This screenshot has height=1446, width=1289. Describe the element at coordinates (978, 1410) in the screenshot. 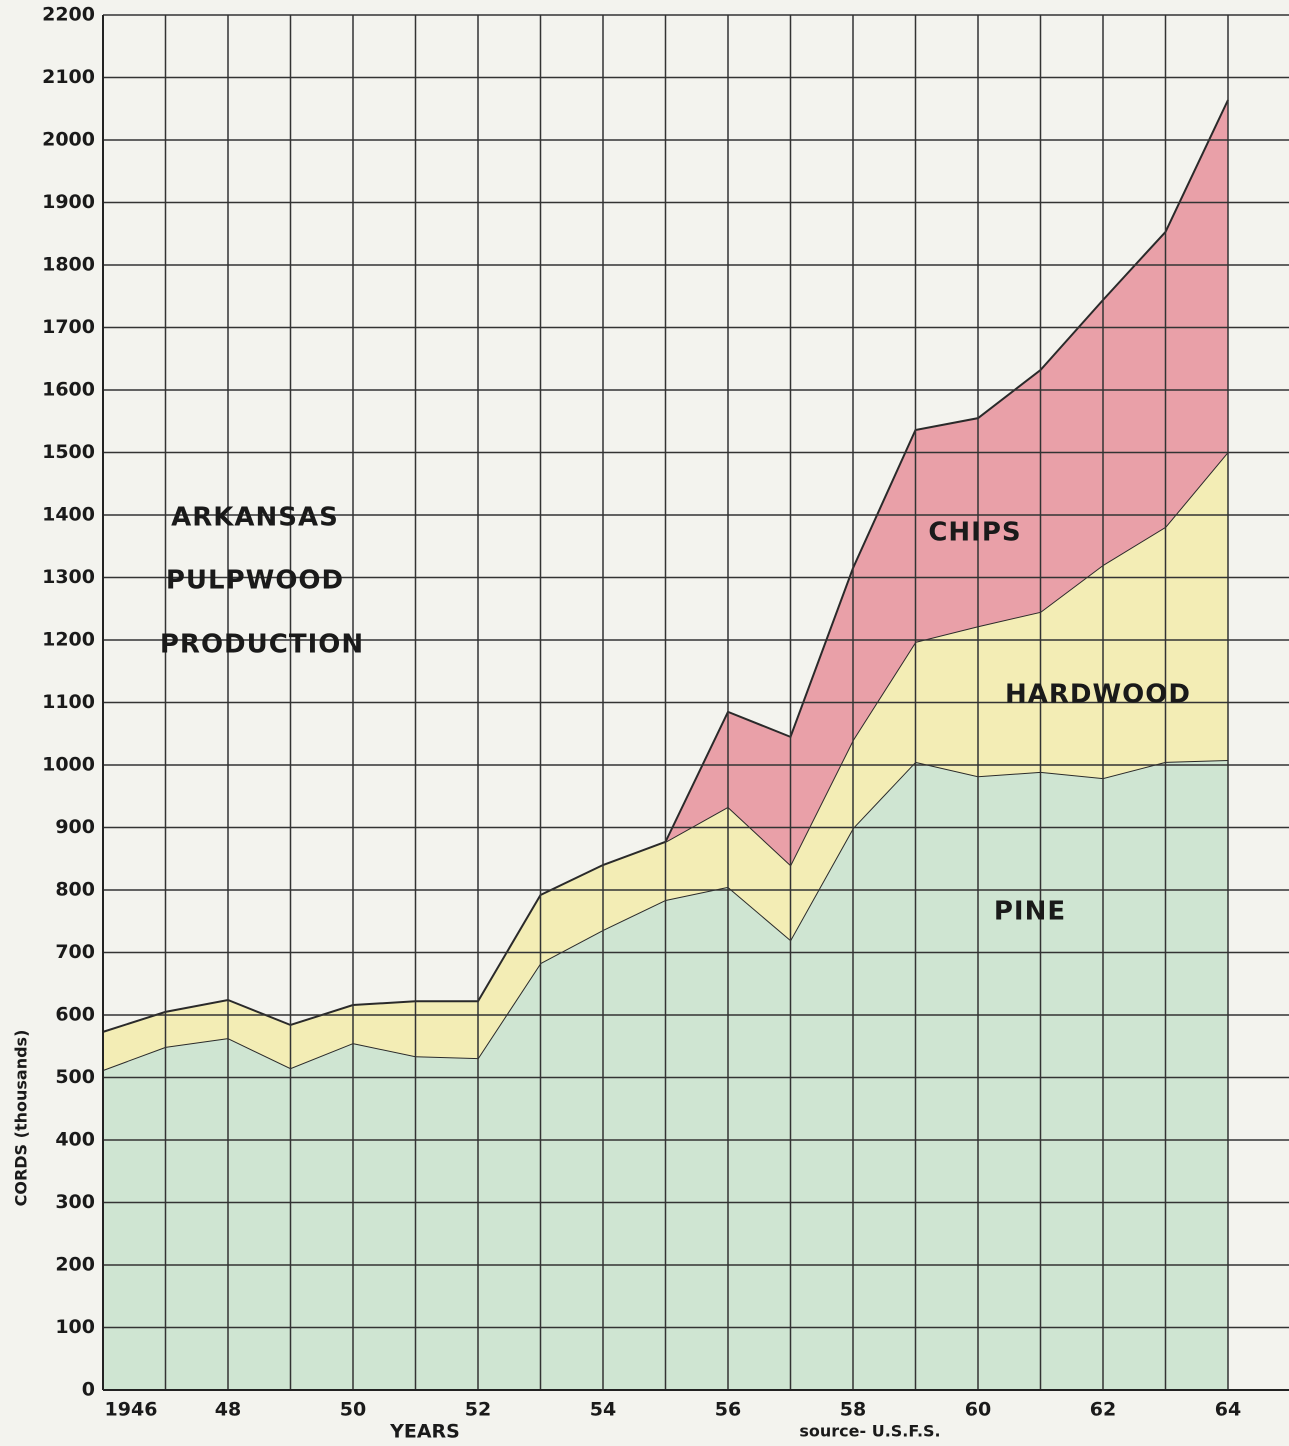

I see `x-tick-label: 60` at that location.